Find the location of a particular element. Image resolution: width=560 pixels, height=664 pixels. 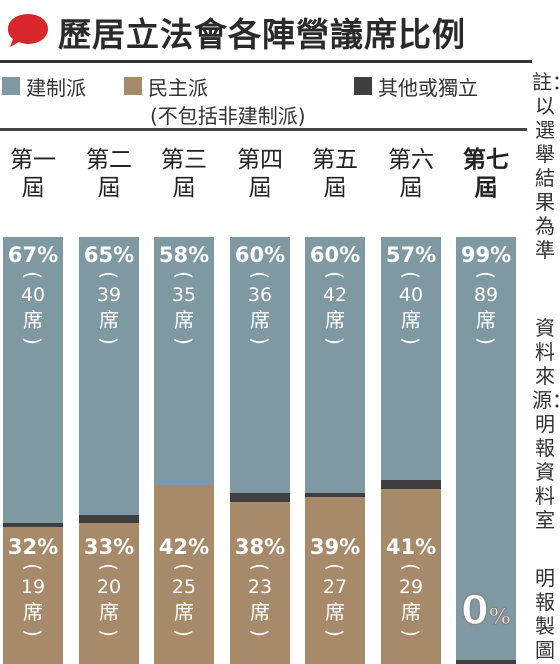

seat-label-pro-establishment-1: (40 席) is located at coordinates (33, 308).